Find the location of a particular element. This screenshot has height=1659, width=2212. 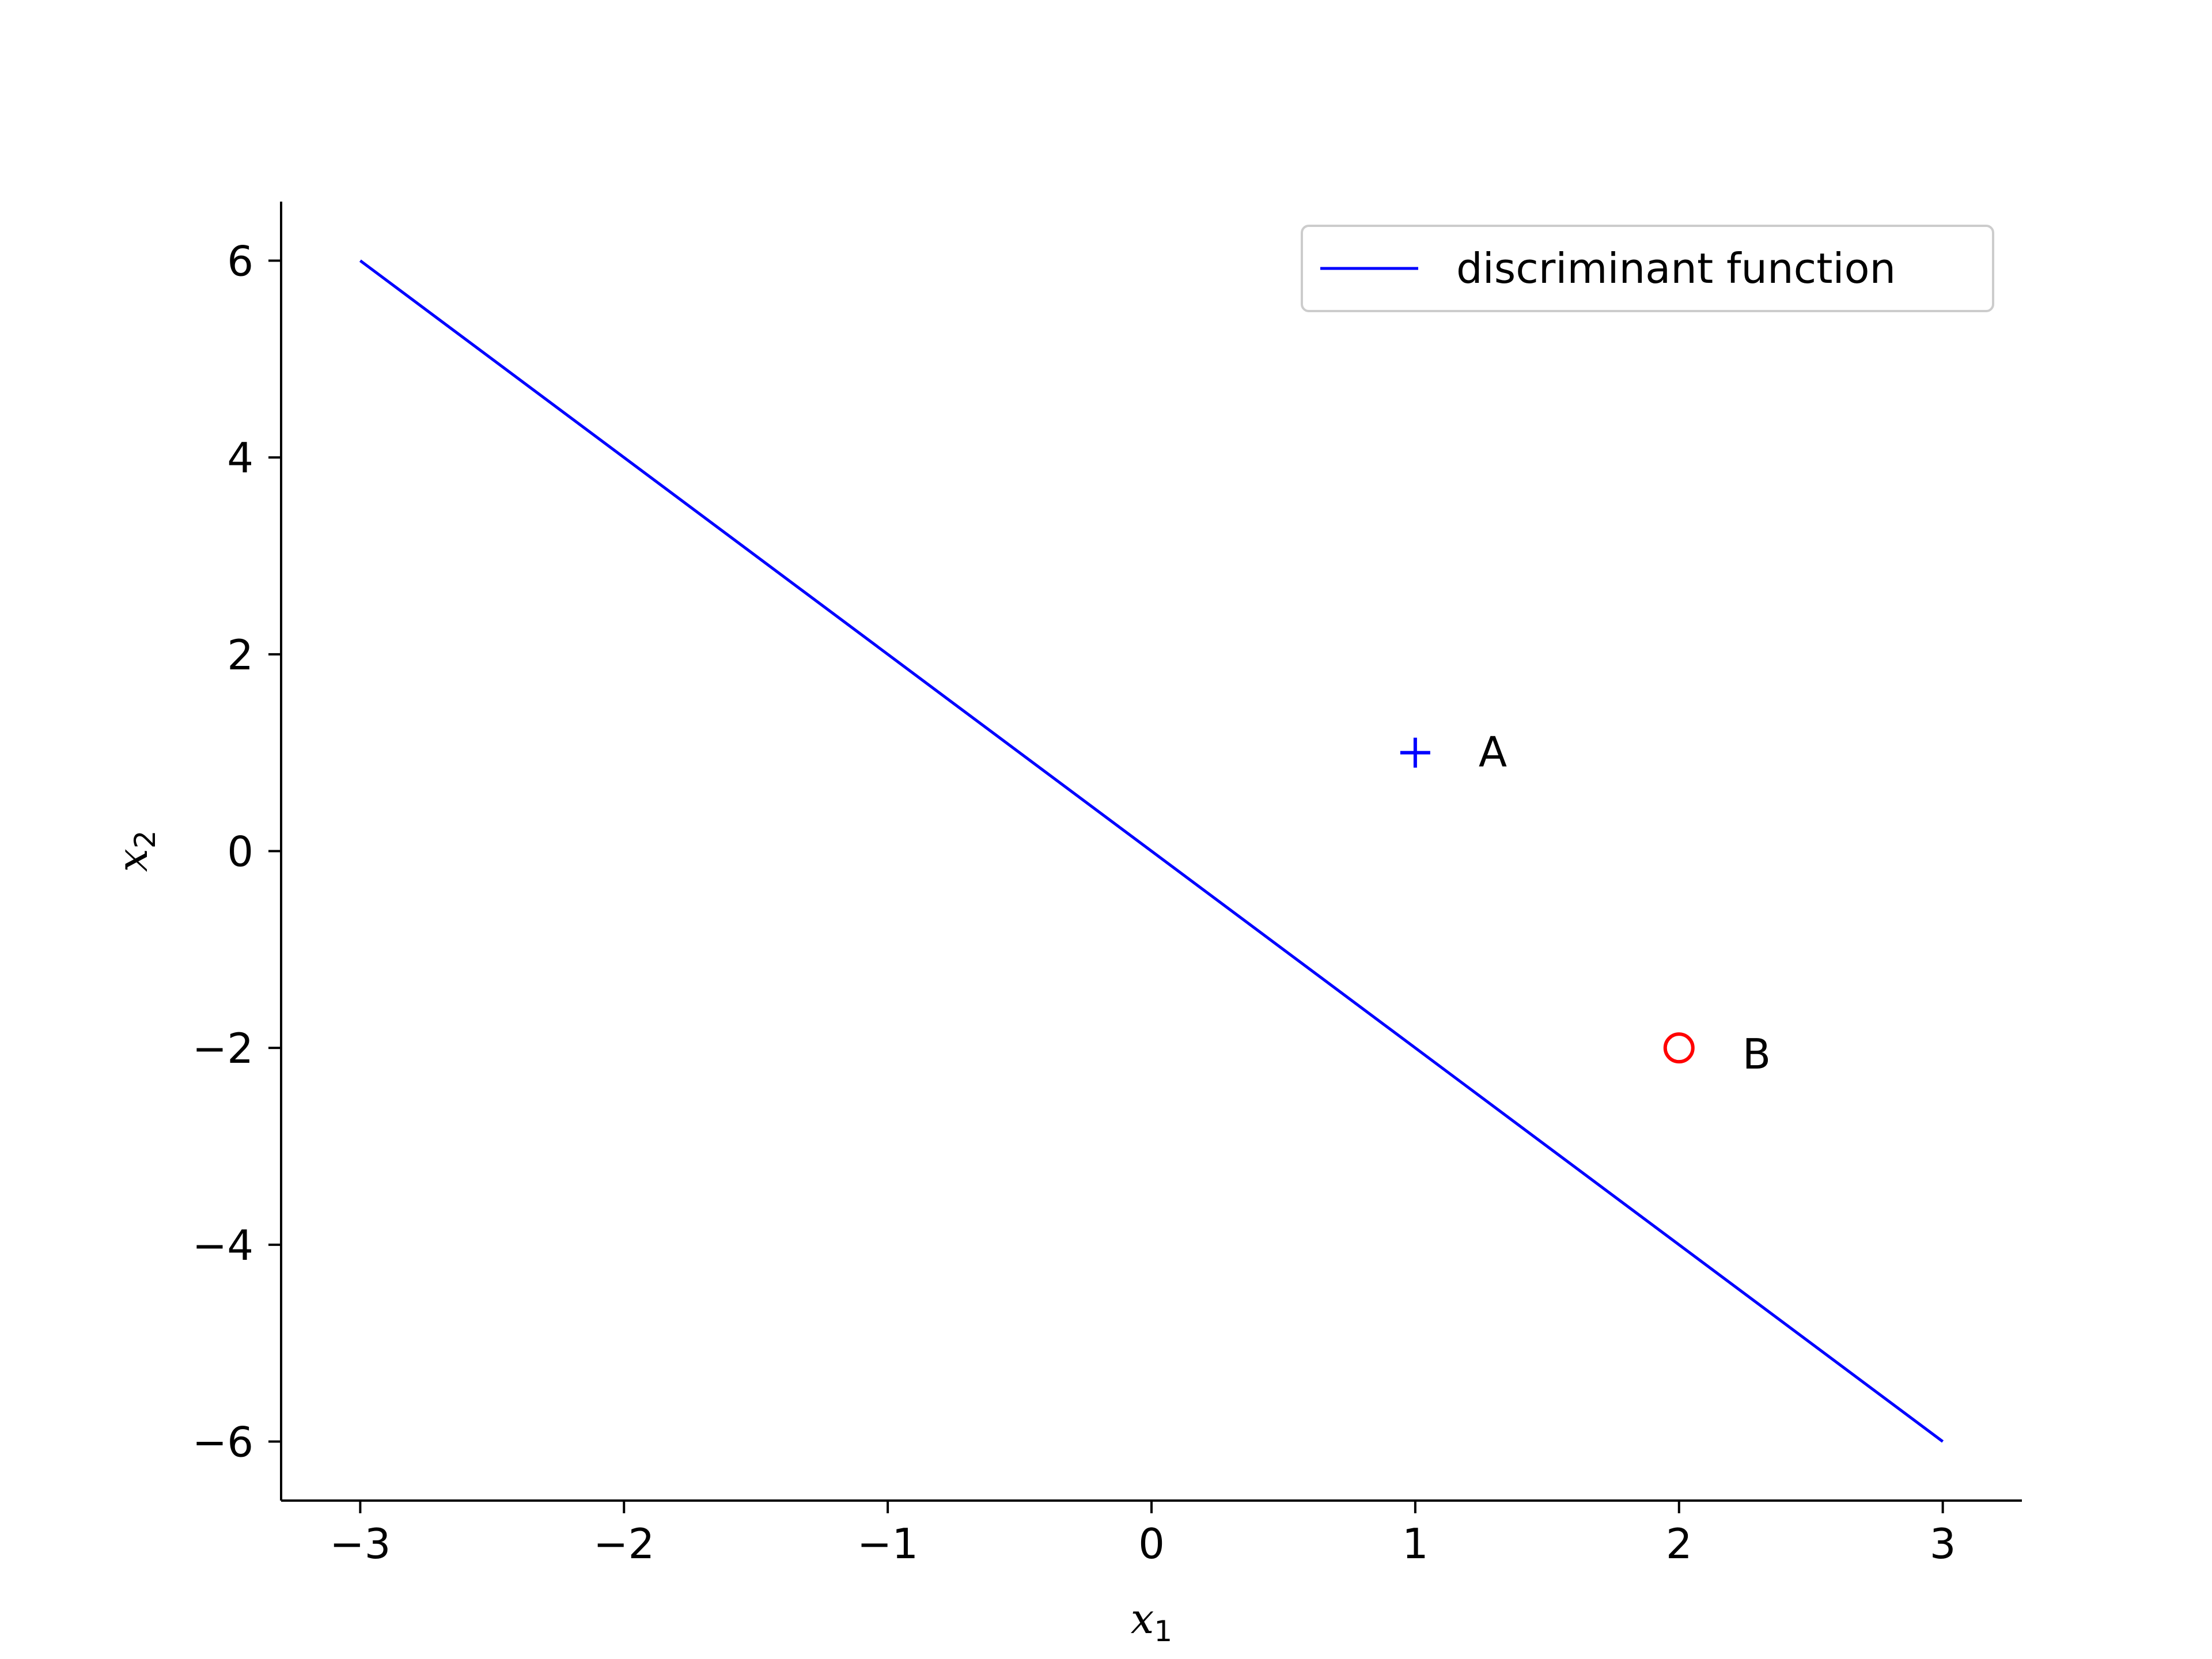

x-tick-label: 2 is located at coordinates (1679, 1544).